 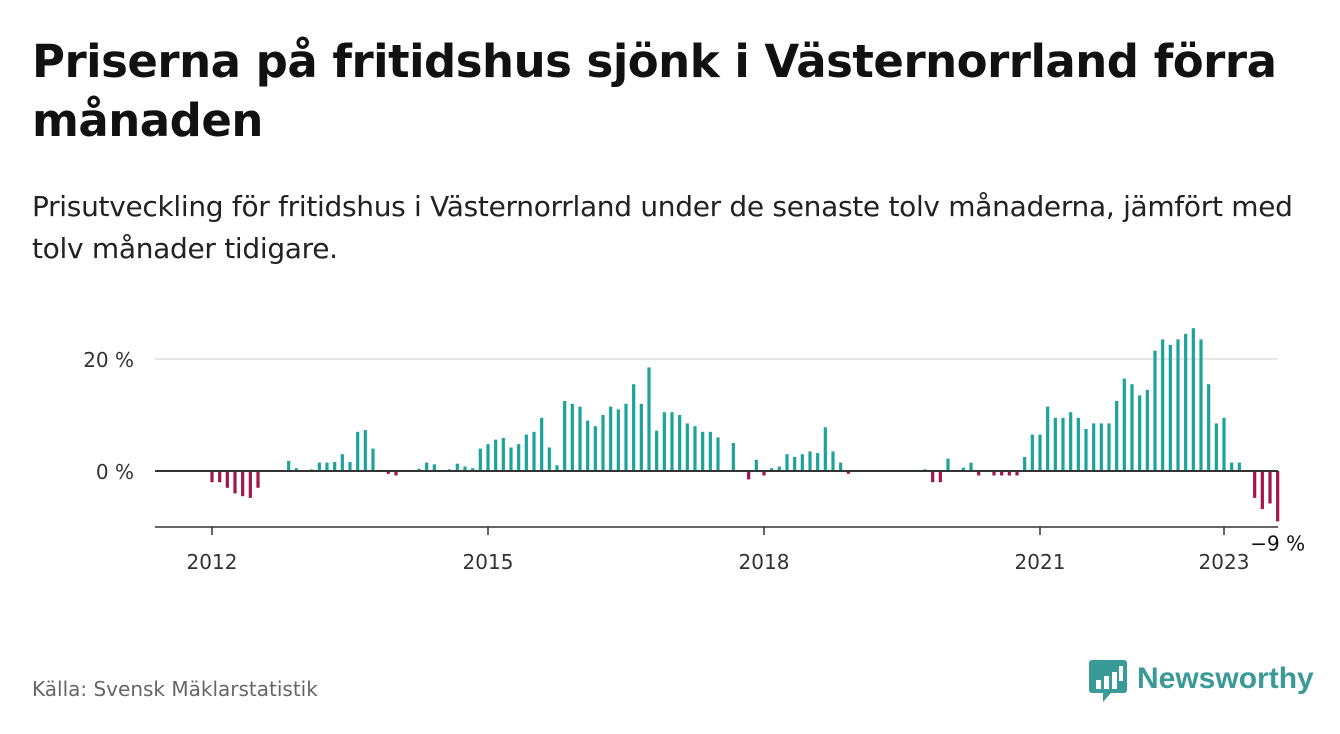 I want to click on x-tick-label: 2015, so click(x=488, y=562).